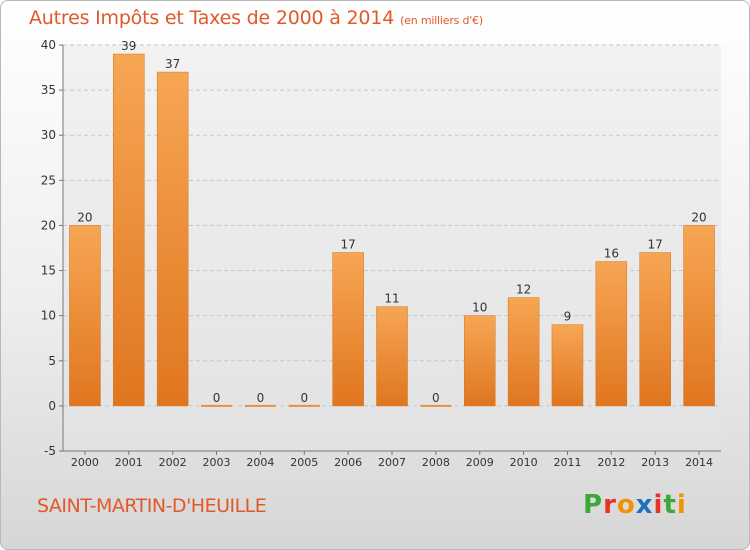 The image size is (750, 550). I want to click on x-tick-label: 2003, so click(217, 462).